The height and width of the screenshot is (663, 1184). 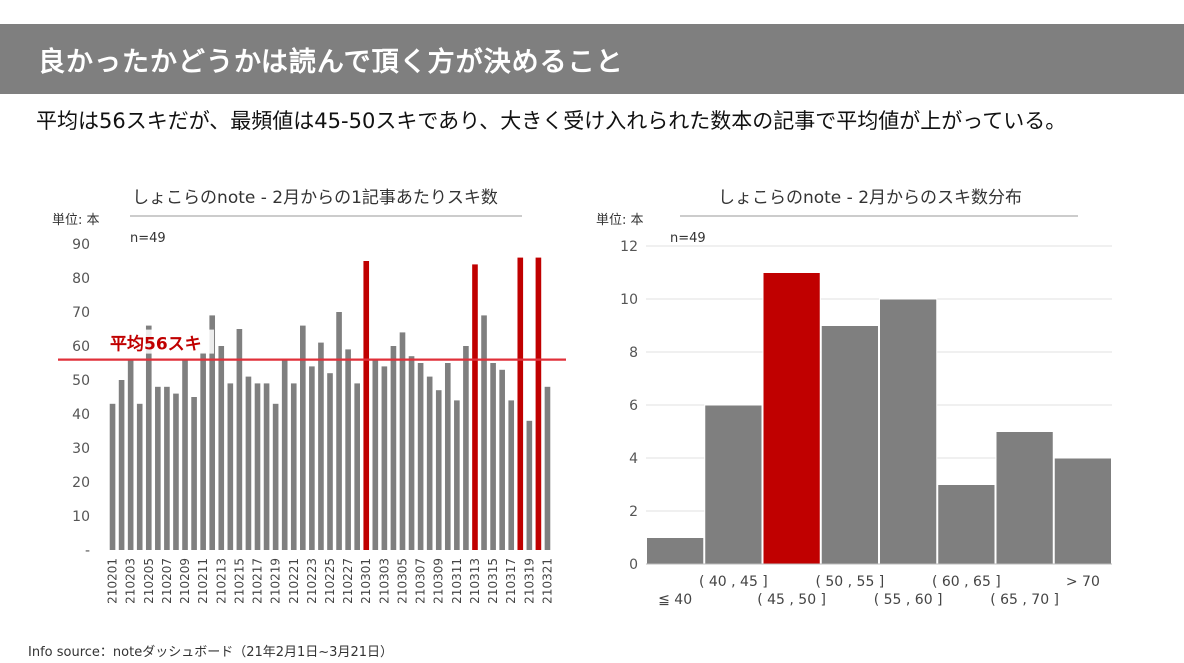 I want to click on left-chart-title: しょこらのnote - 2月からの1記事あたりスキ数, so click(x=315, y=198).